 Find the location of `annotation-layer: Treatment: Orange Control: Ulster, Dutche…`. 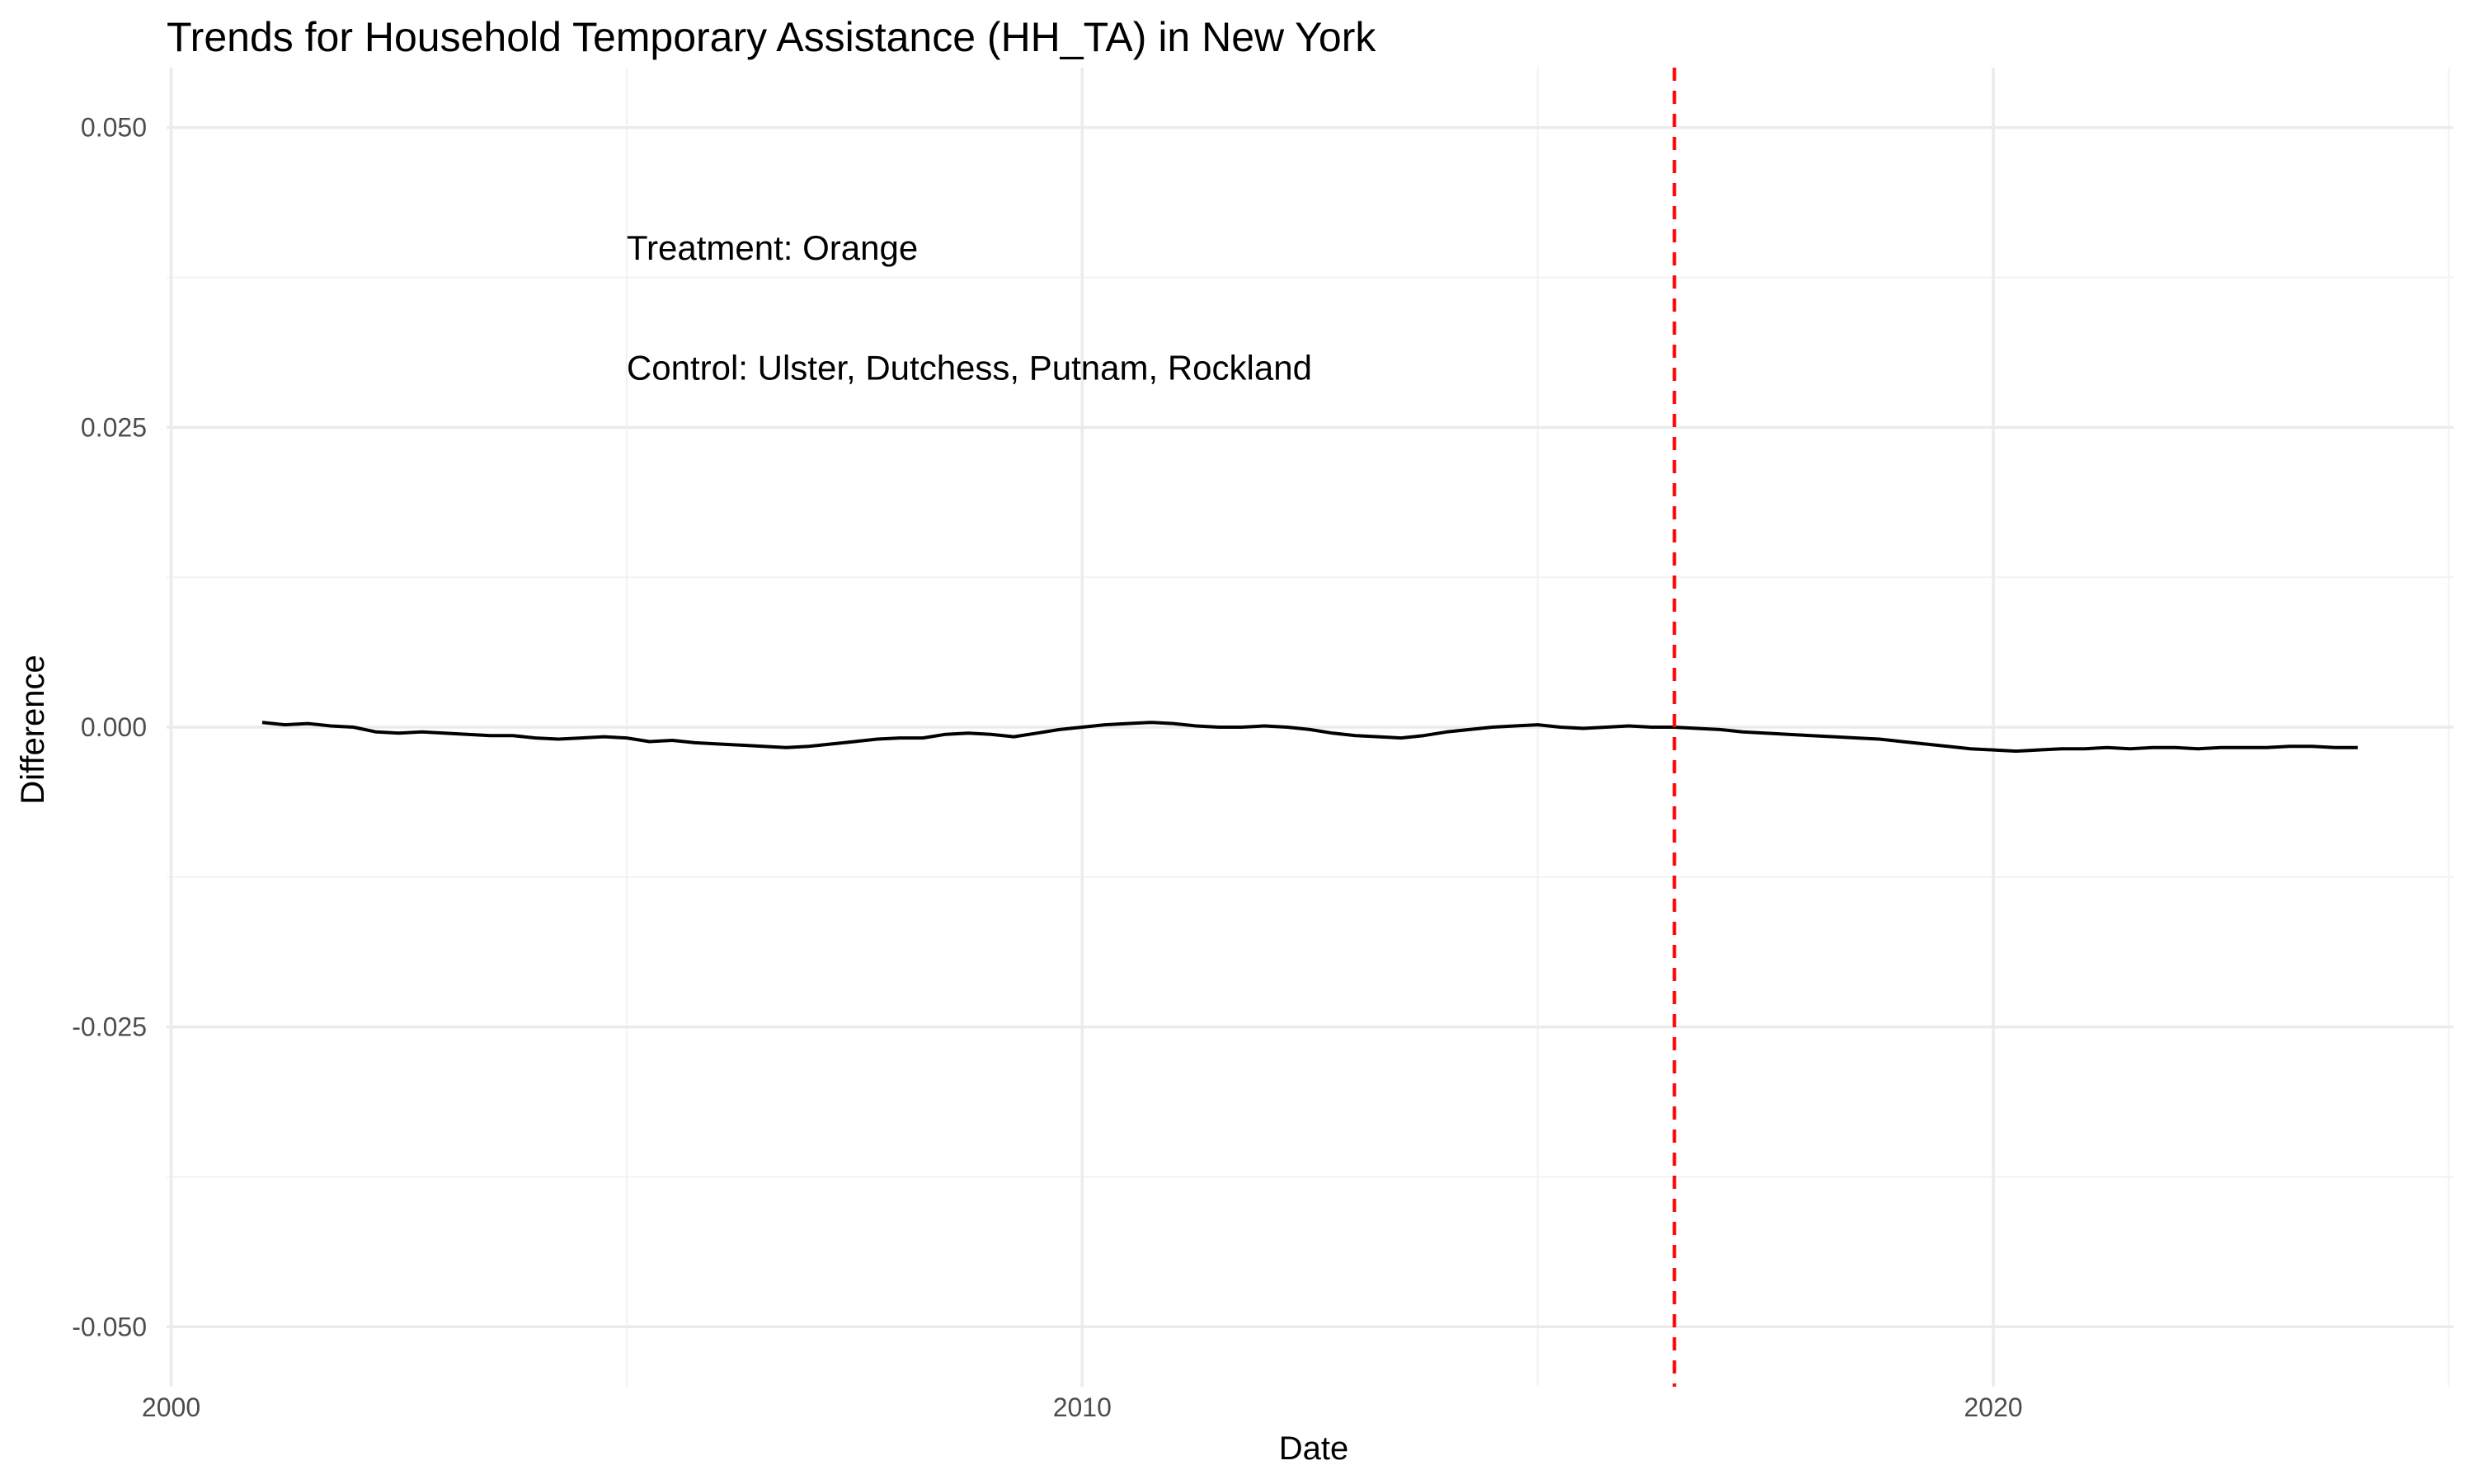

annotation-layer: Treatment: Orange Control: Ulster, Dutche… is located at coordinates (969, 307).